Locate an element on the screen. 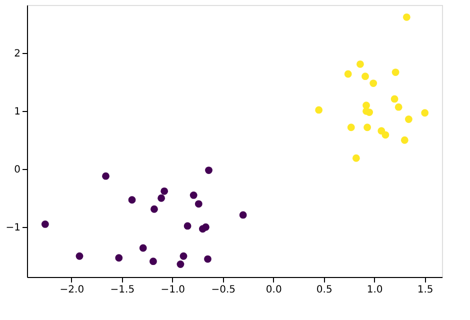  x-tick-label: 1.0 is located at coordinates (374, 290).